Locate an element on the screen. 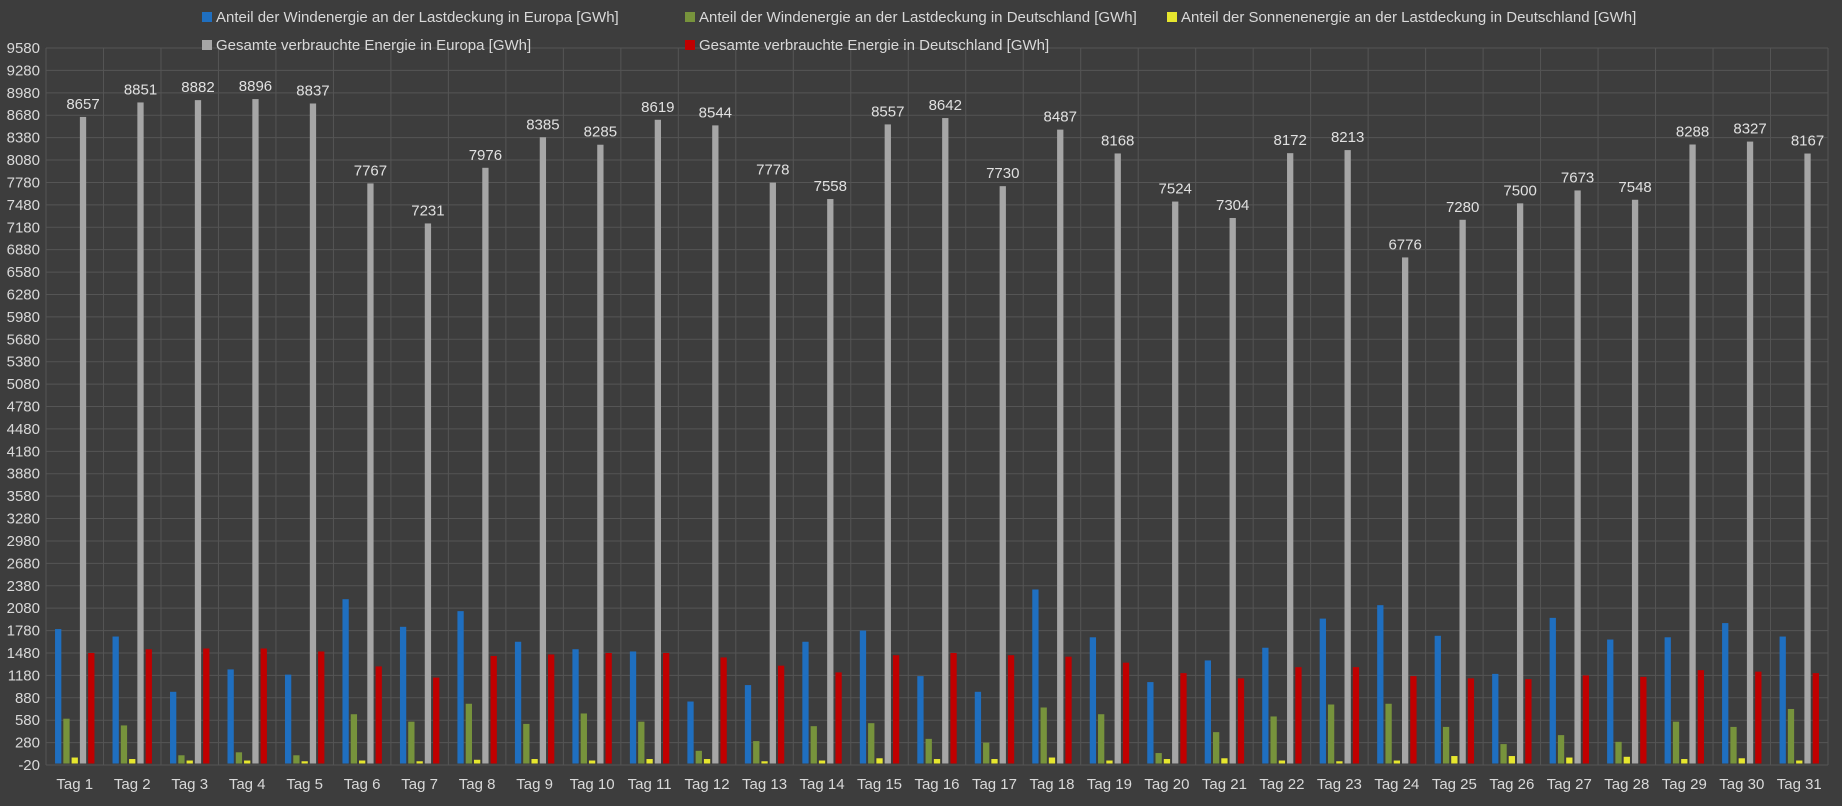  y-tick-label: 8380 is located at coordinates (23, 138).